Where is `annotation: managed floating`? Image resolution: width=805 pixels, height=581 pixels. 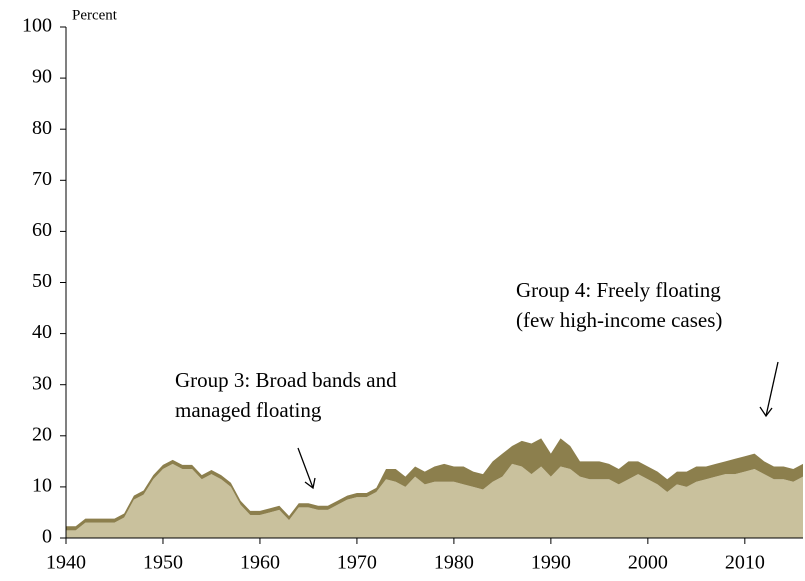 annotation: managed floating is located at coordinates (248, 410).